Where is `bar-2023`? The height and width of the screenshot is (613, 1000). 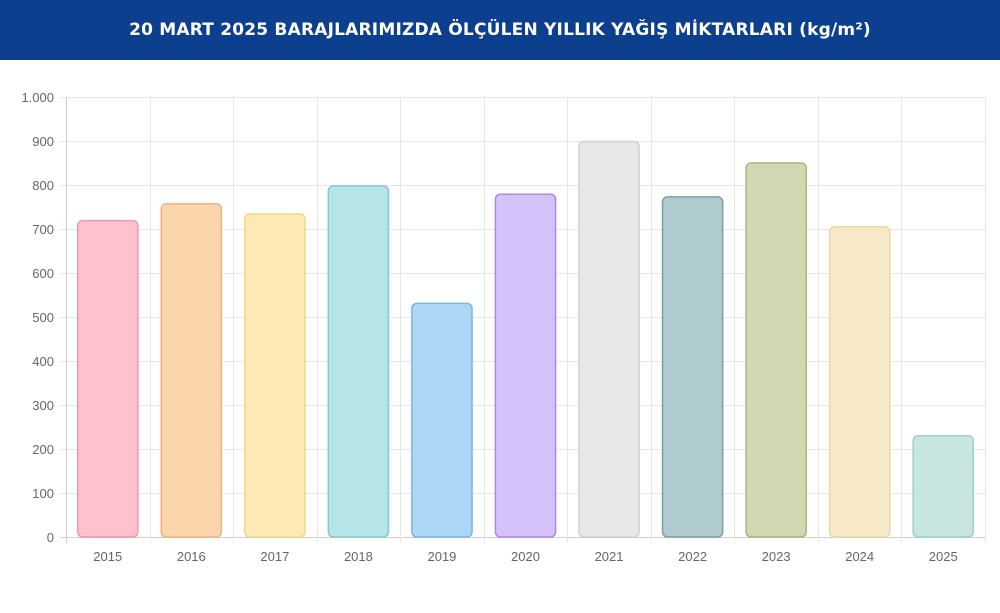
bar-2023 is located at coordinates (776, 350).